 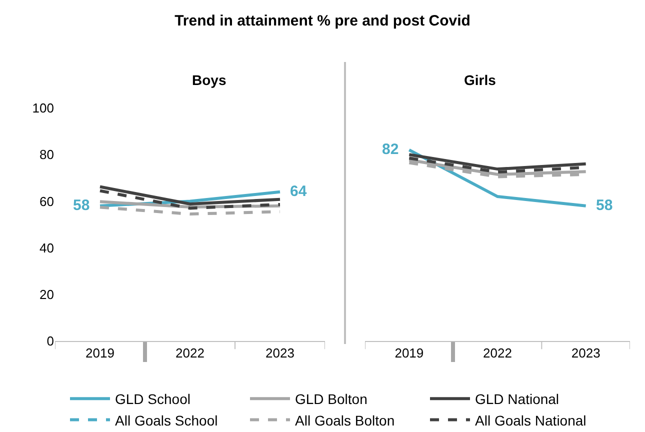 What do you see at coordinates (331, 399) in the screenshot?
I see `legend-label: GLD Bolton` at bounding box center [331, 399].